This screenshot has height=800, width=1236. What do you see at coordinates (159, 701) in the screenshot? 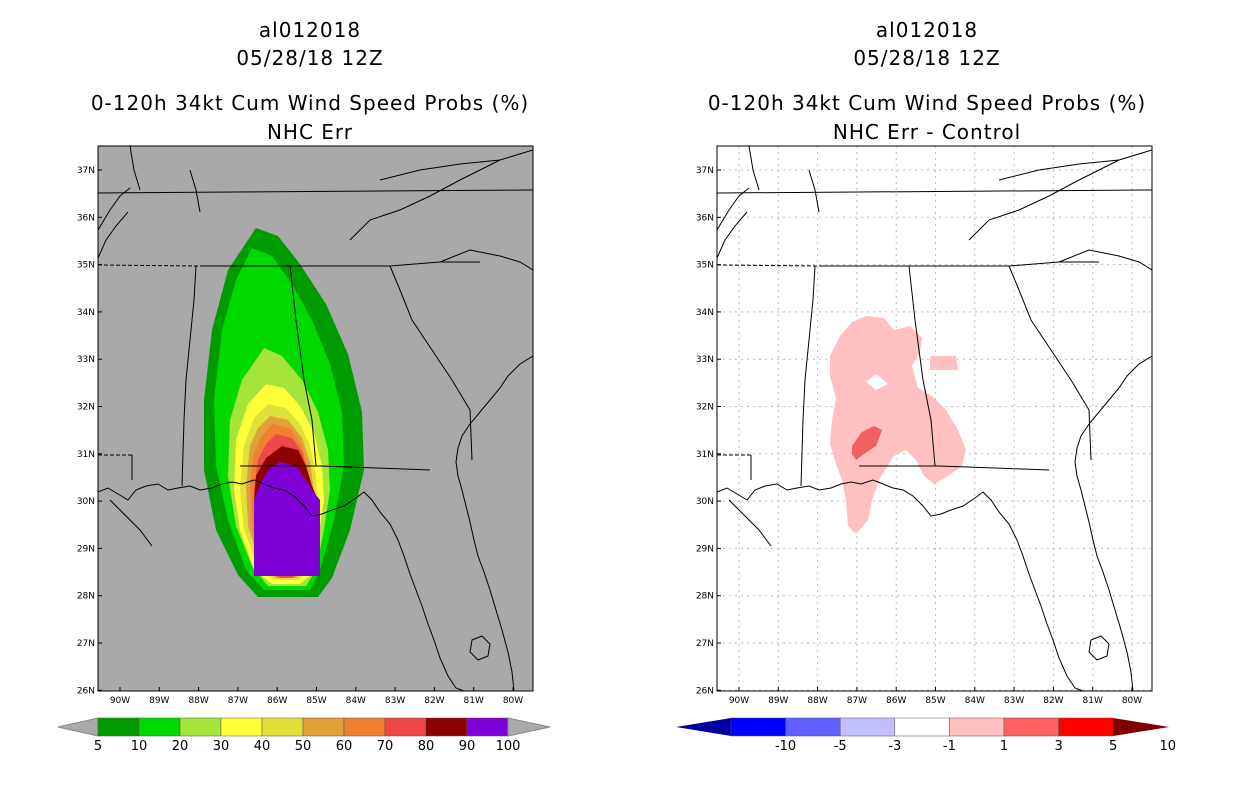
I see `left-lon-label: 89W` at bounding box center [159, 701].